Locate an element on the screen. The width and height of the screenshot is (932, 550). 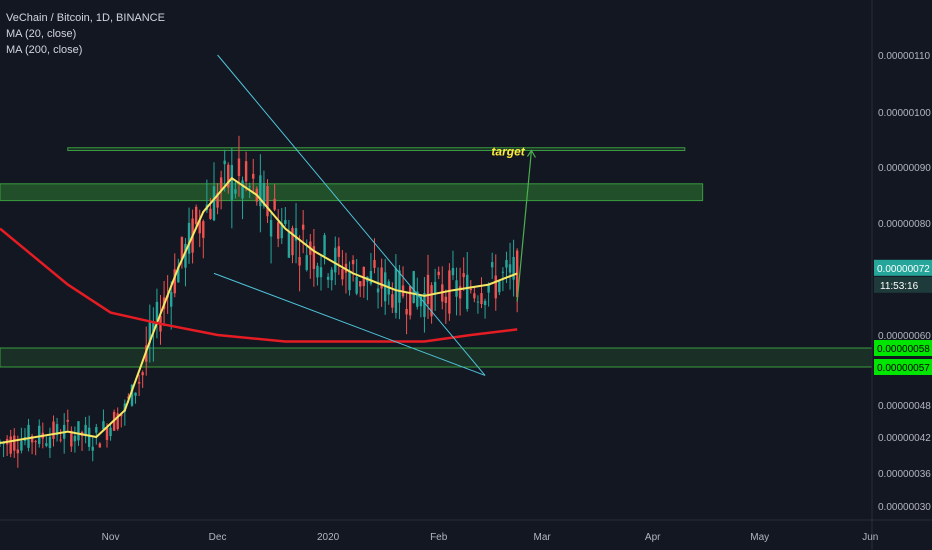
last-price-tag is located at coordinates (903, 267).